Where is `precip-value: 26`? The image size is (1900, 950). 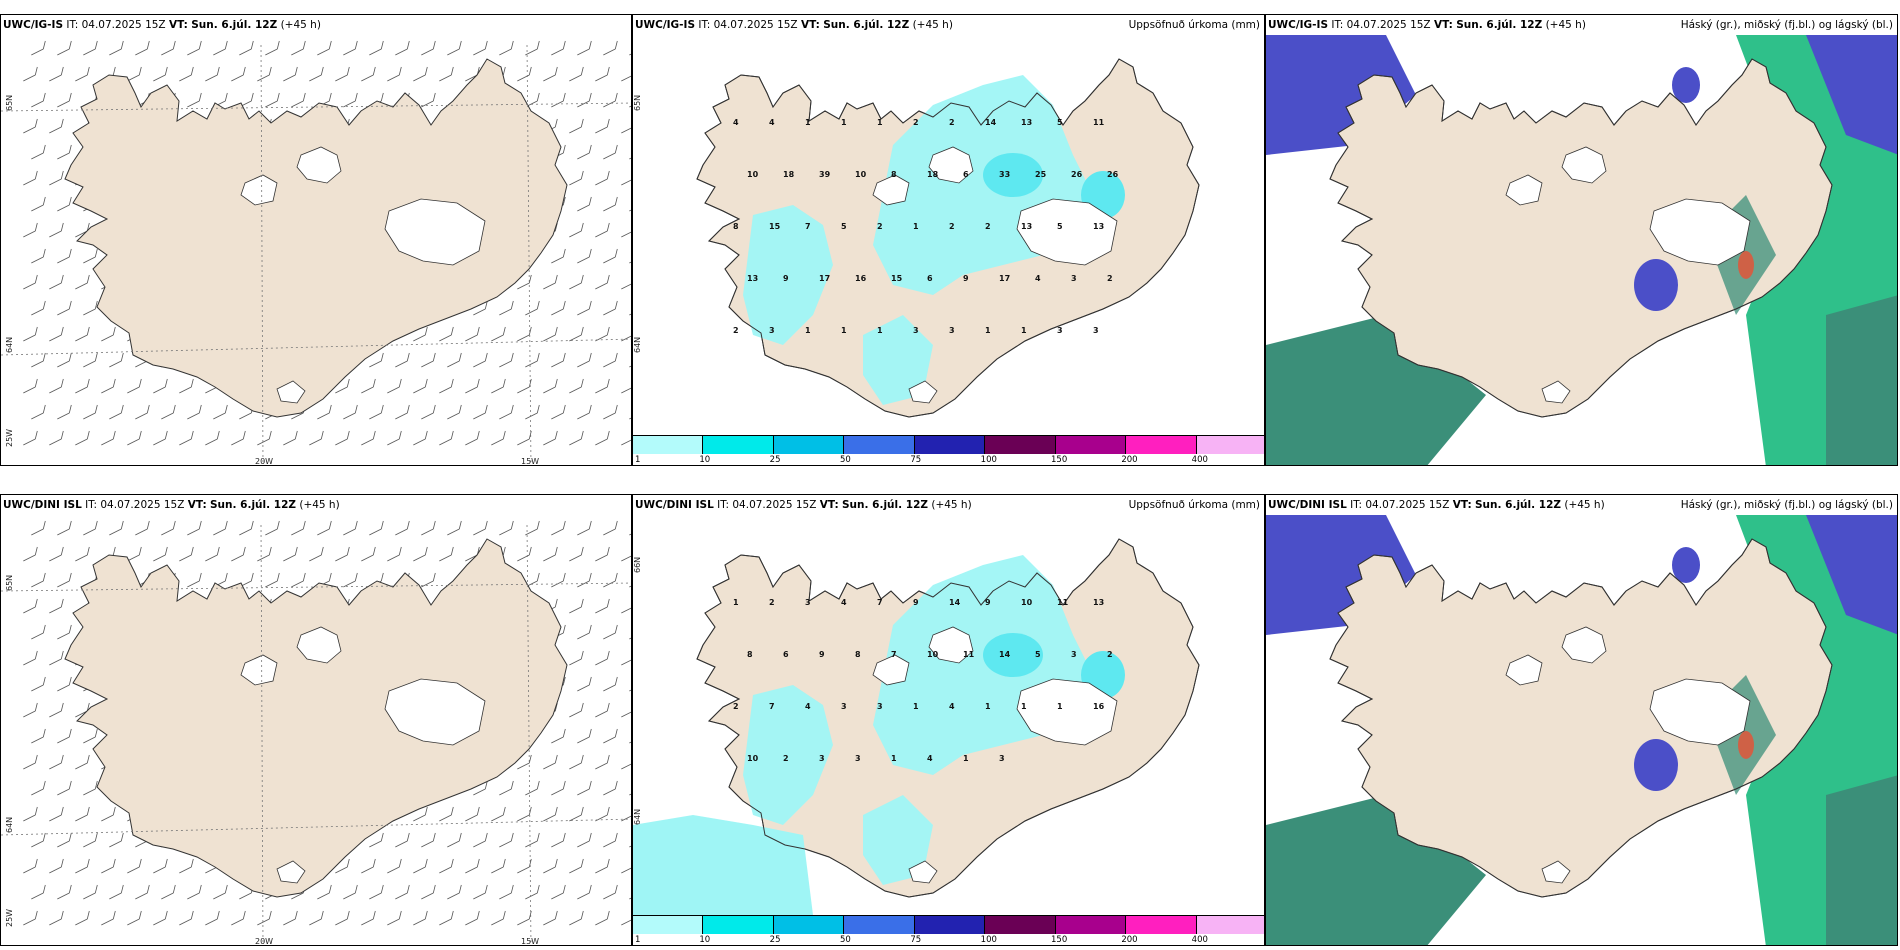 precip-value: 26 is located at coordinates (1113, 174).